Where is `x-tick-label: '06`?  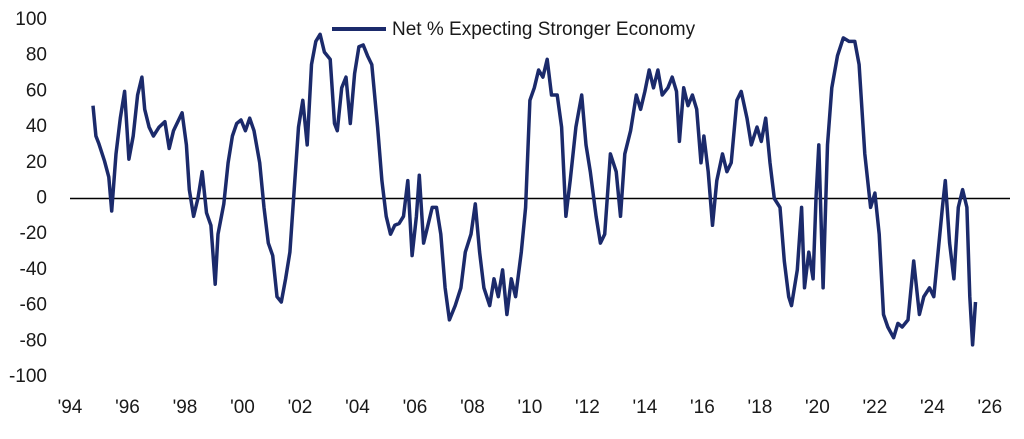 x-tick-label: '06 is located at coordinates (415, 407).